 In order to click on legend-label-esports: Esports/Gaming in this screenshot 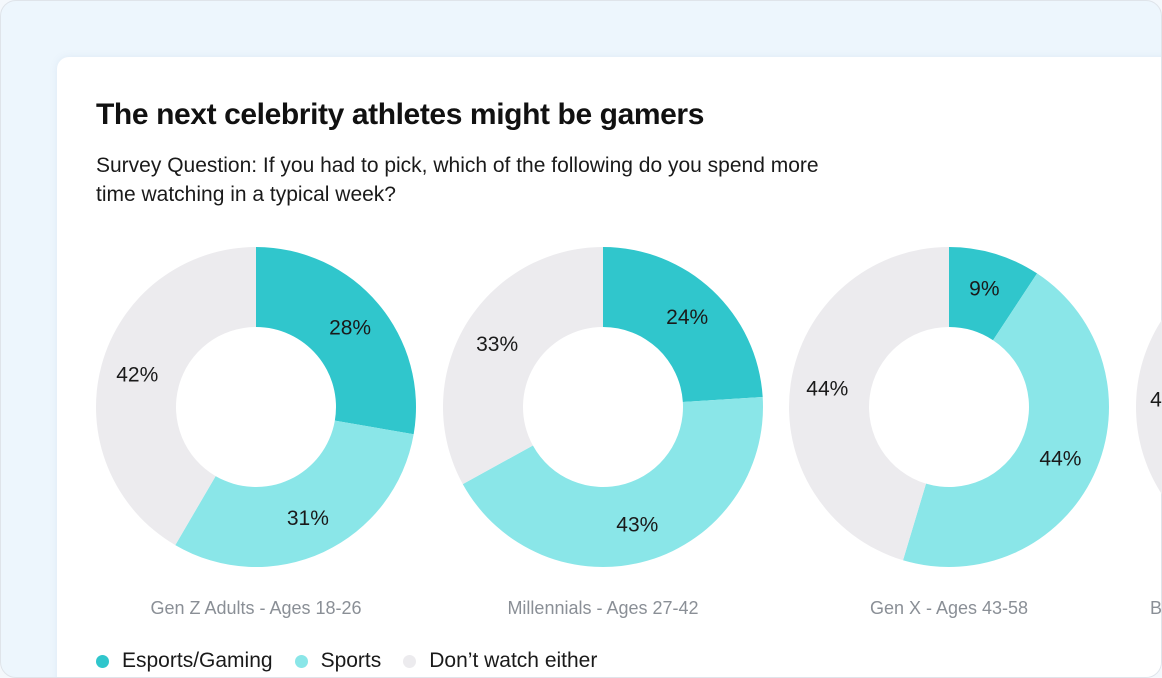, I will do `click(197, 660)`.